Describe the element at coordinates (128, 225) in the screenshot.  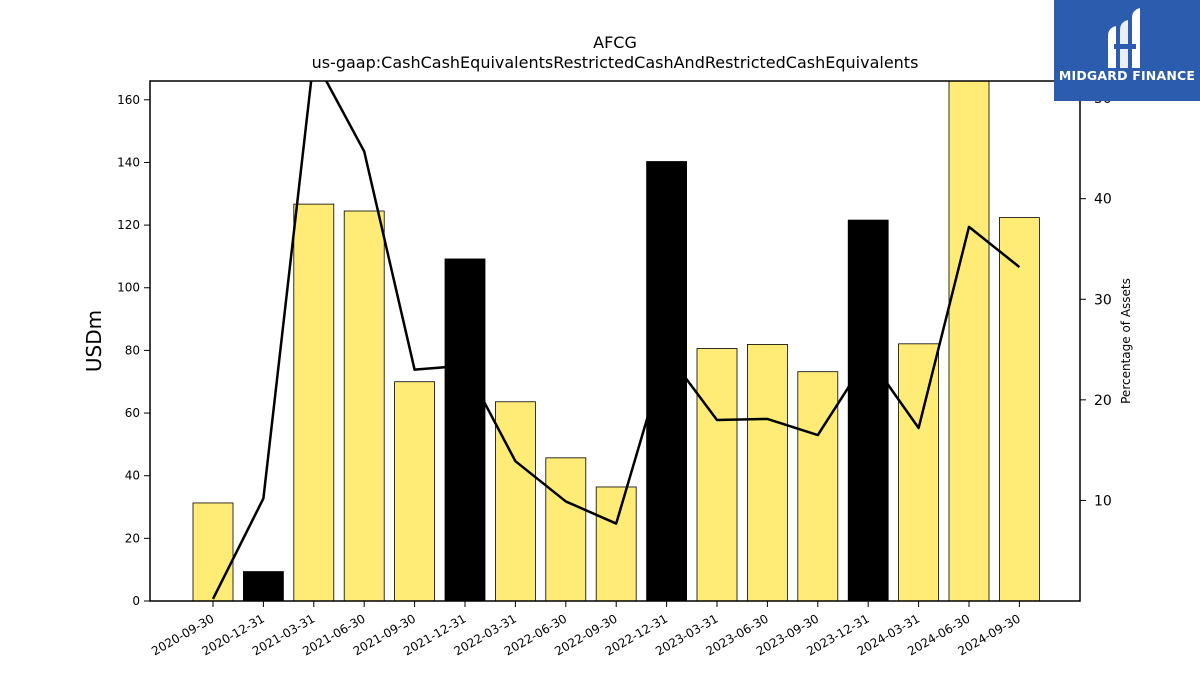
I see `y-tick-label: 120` at that location.